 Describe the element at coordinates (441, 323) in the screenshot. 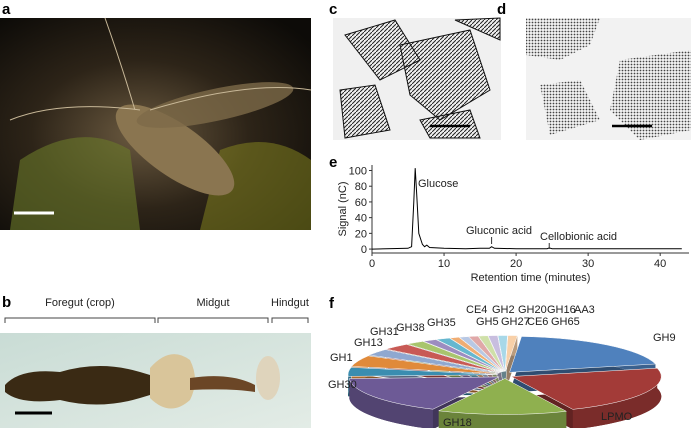

I see `slice-label: GH35` at that location.